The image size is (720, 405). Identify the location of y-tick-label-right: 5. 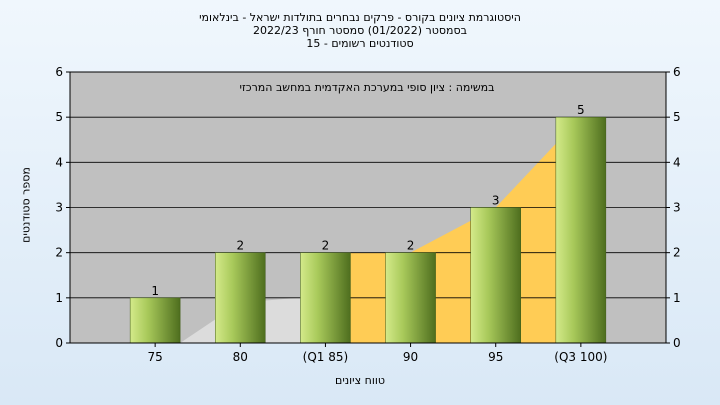
(677, 117).